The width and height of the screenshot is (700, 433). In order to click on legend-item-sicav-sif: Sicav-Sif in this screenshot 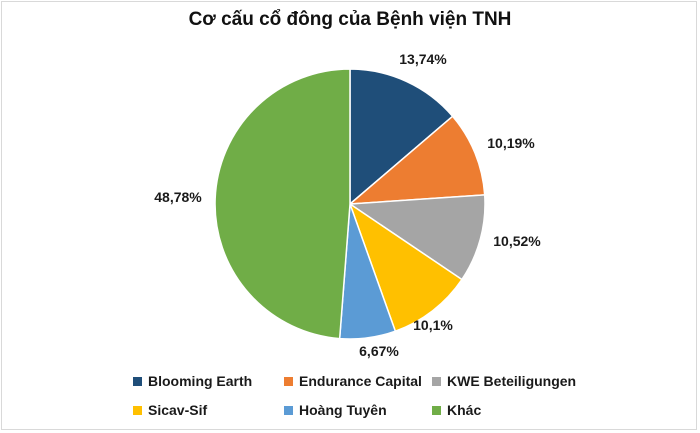, I will do `click(170, 410)`.